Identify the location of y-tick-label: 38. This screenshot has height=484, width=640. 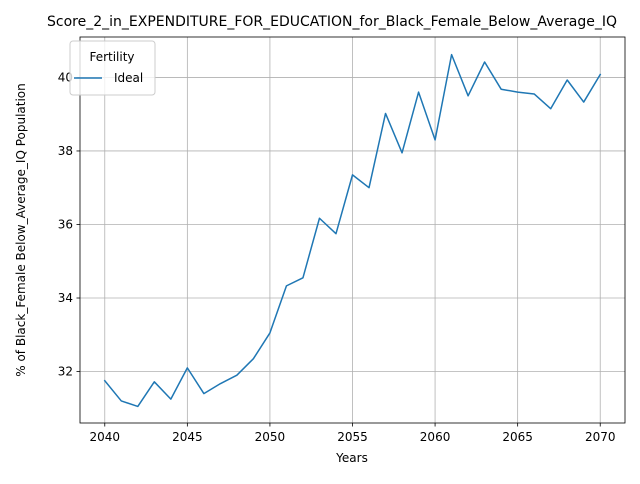
(65, 151).